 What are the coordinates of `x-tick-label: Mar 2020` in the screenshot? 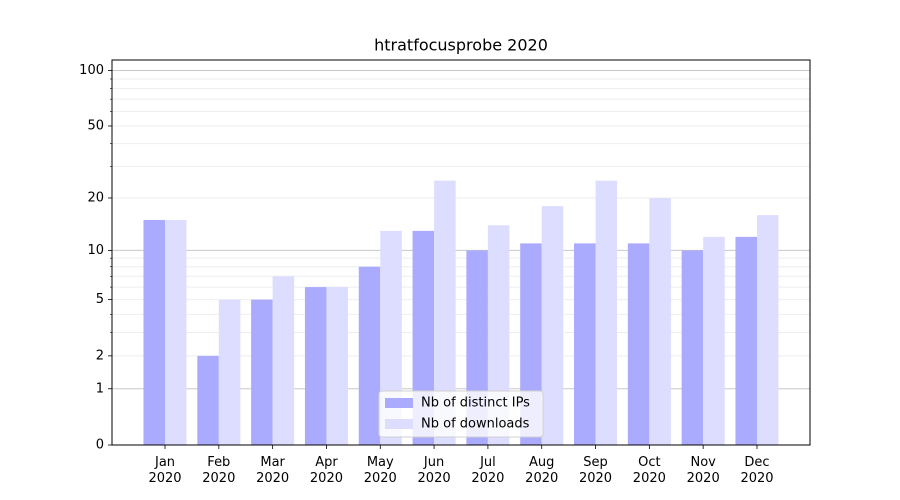 It's located at (272, 470).